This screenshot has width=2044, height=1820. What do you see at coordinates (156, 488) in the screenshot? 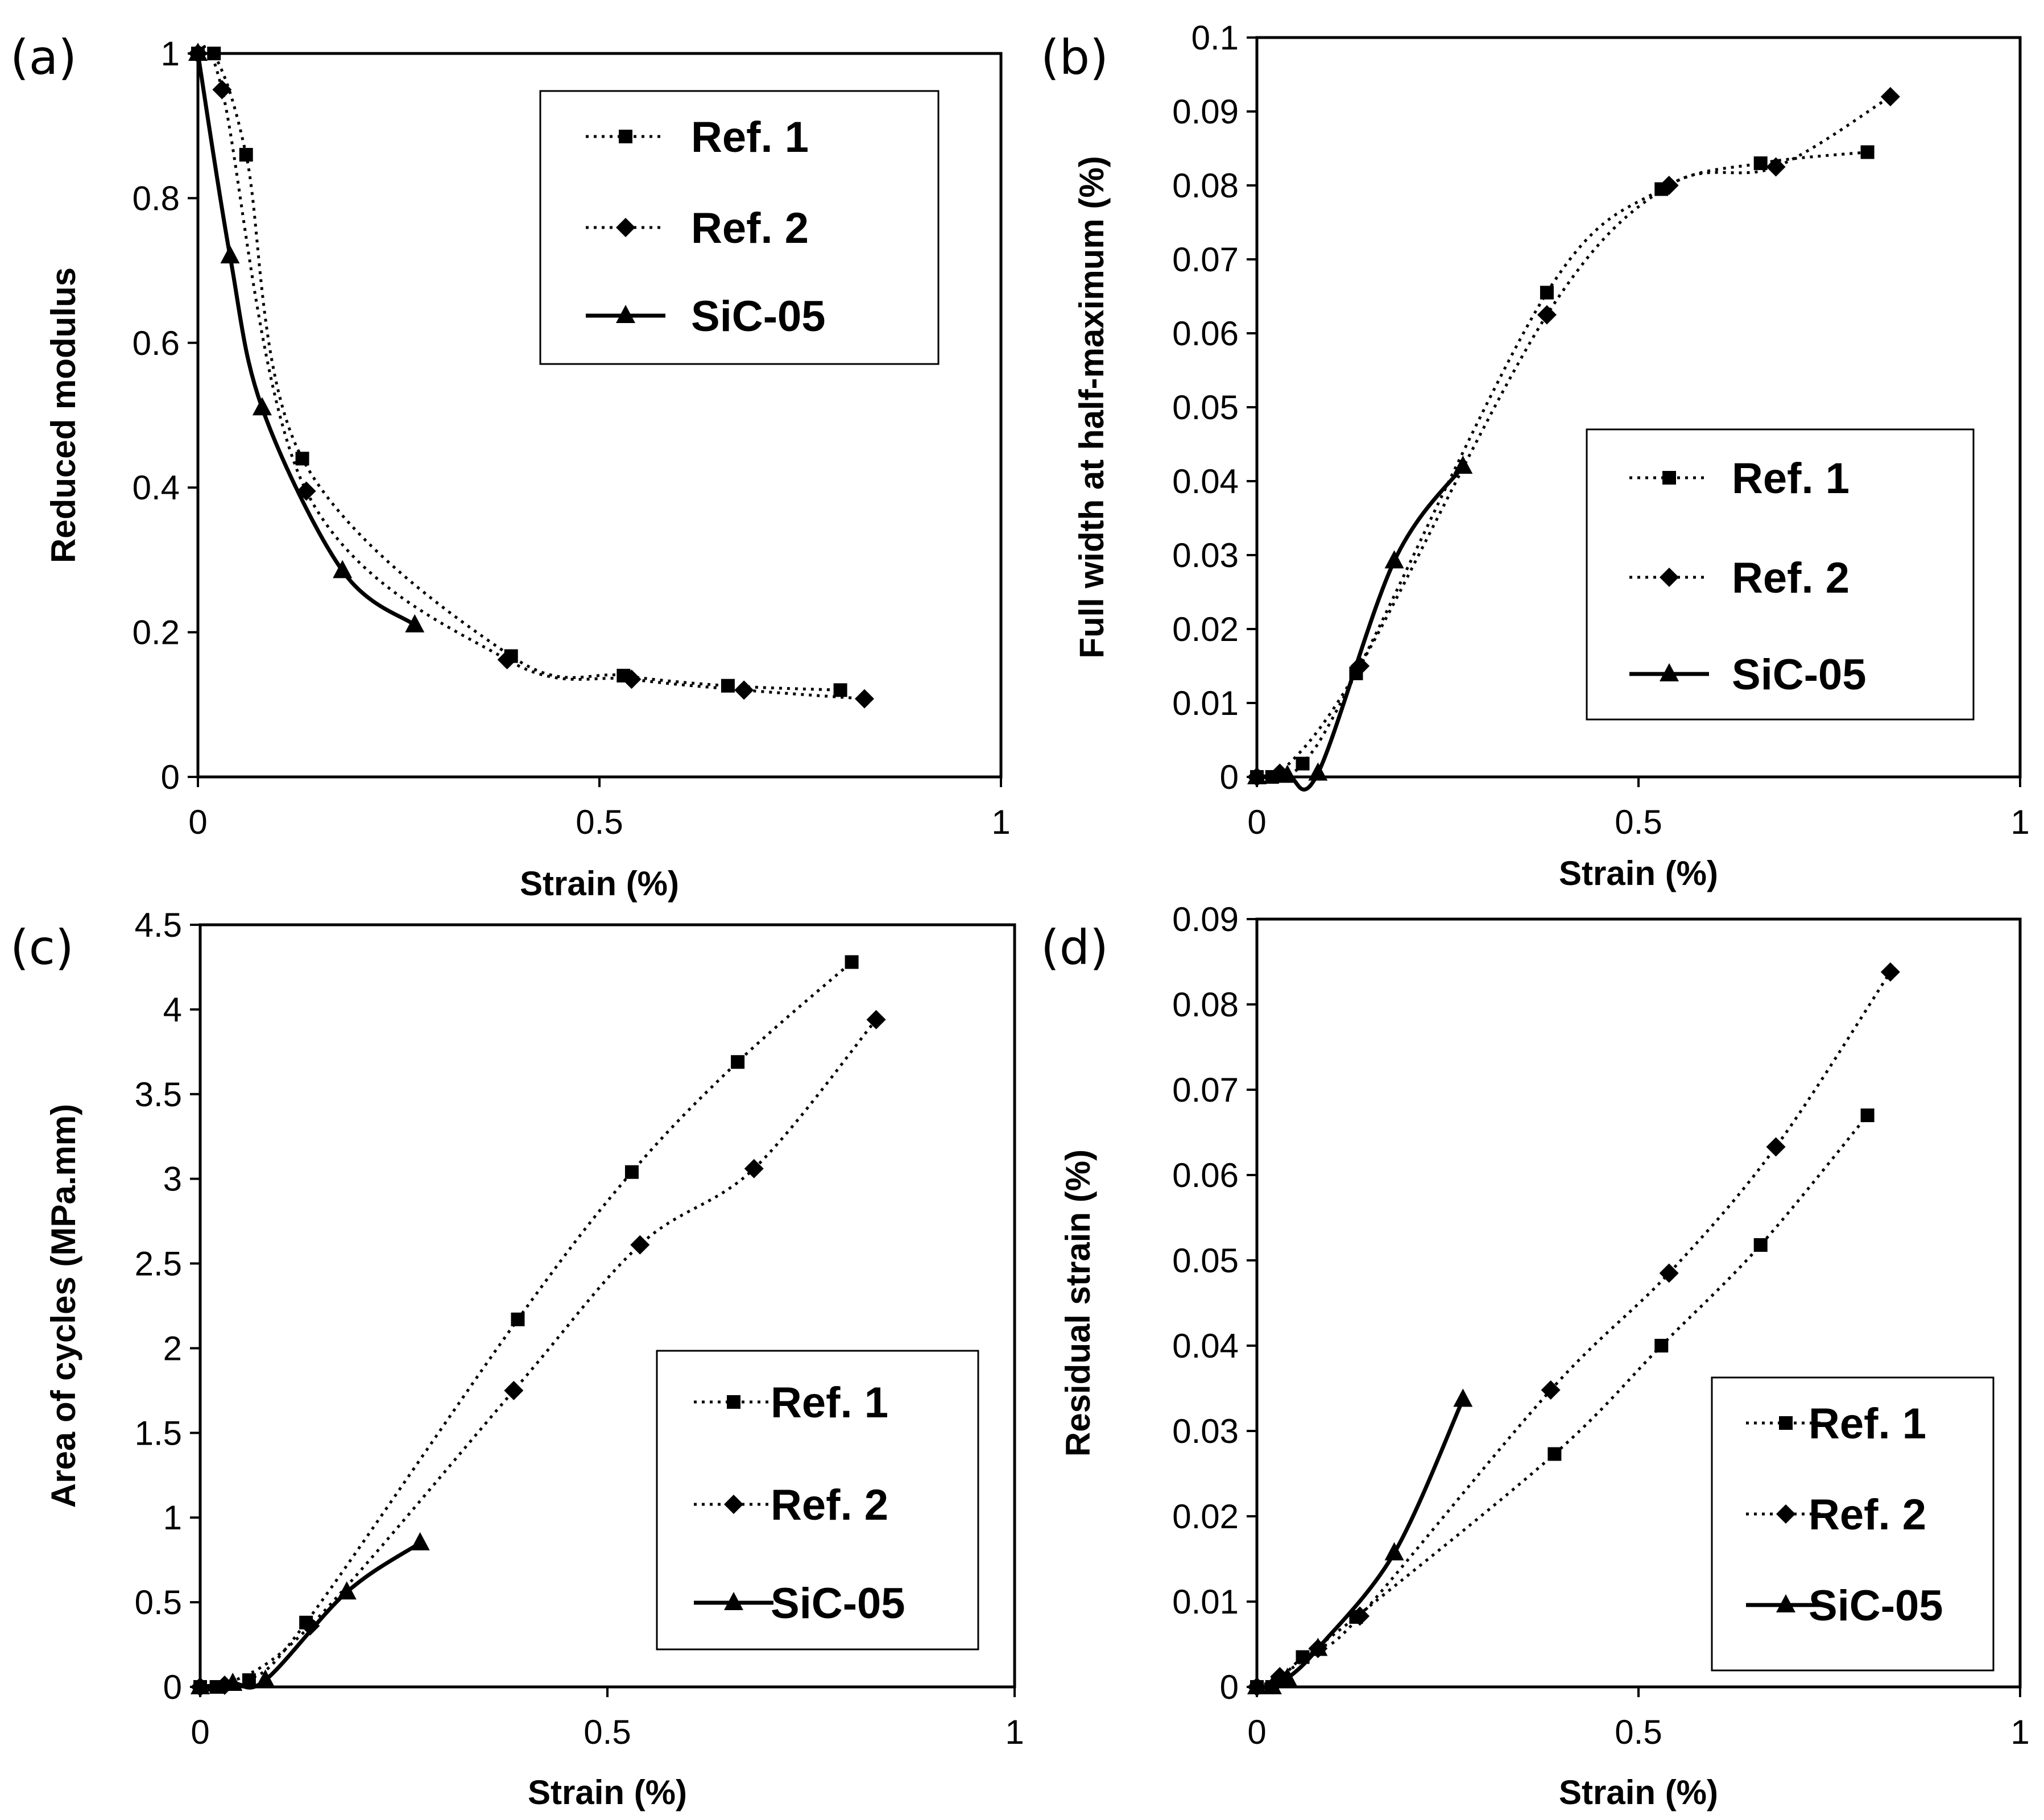
I see `y-tick-label: 0.4` at bounding box center [156, 488].